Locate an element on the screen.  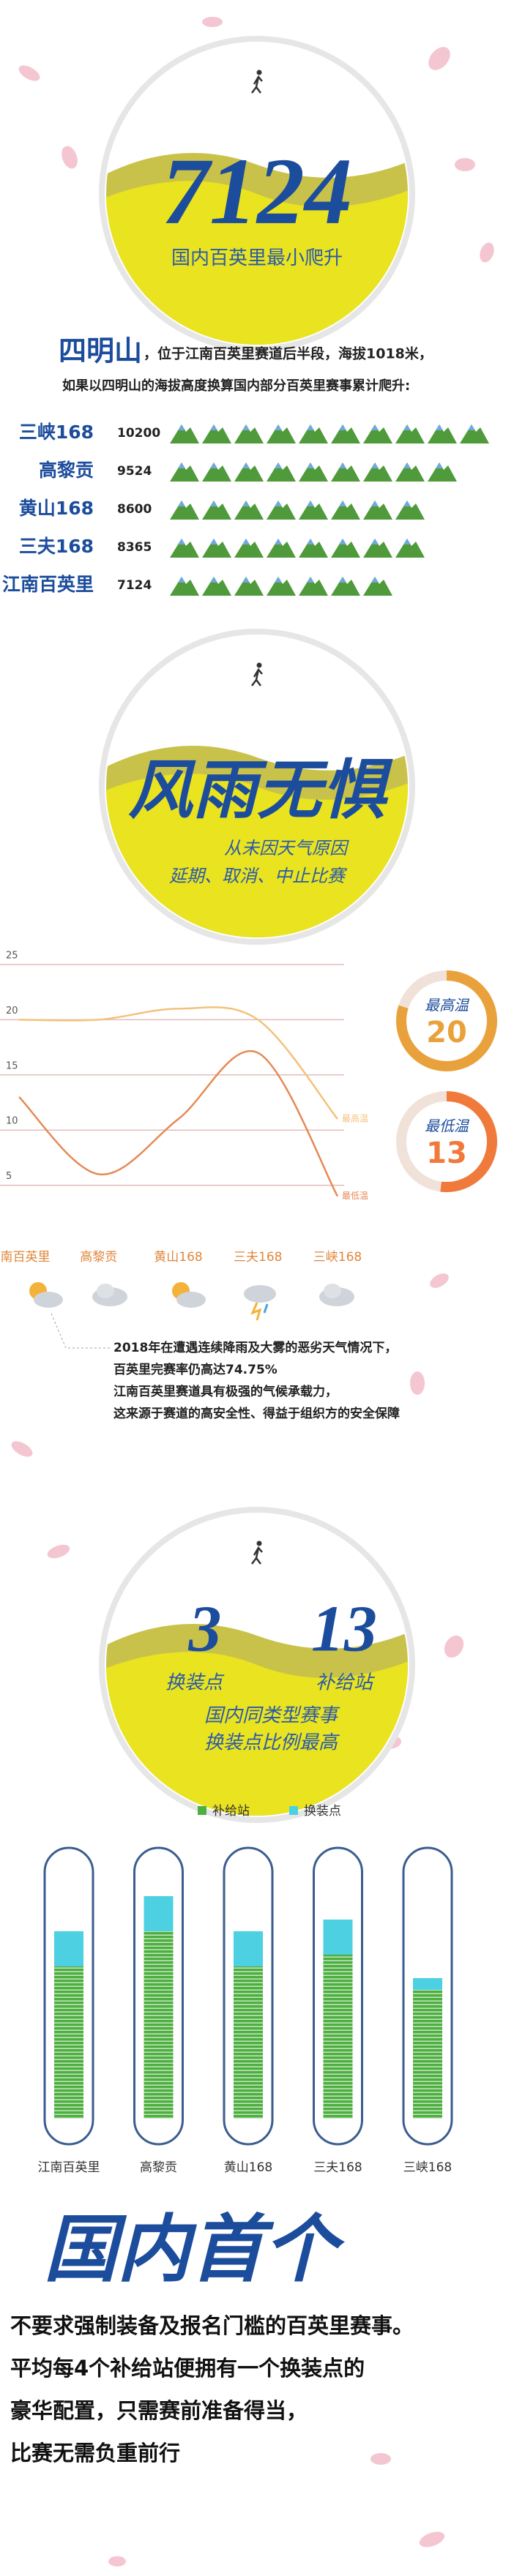
x-tick-label: 江南百英里 is located at coordinates (25, 1257).